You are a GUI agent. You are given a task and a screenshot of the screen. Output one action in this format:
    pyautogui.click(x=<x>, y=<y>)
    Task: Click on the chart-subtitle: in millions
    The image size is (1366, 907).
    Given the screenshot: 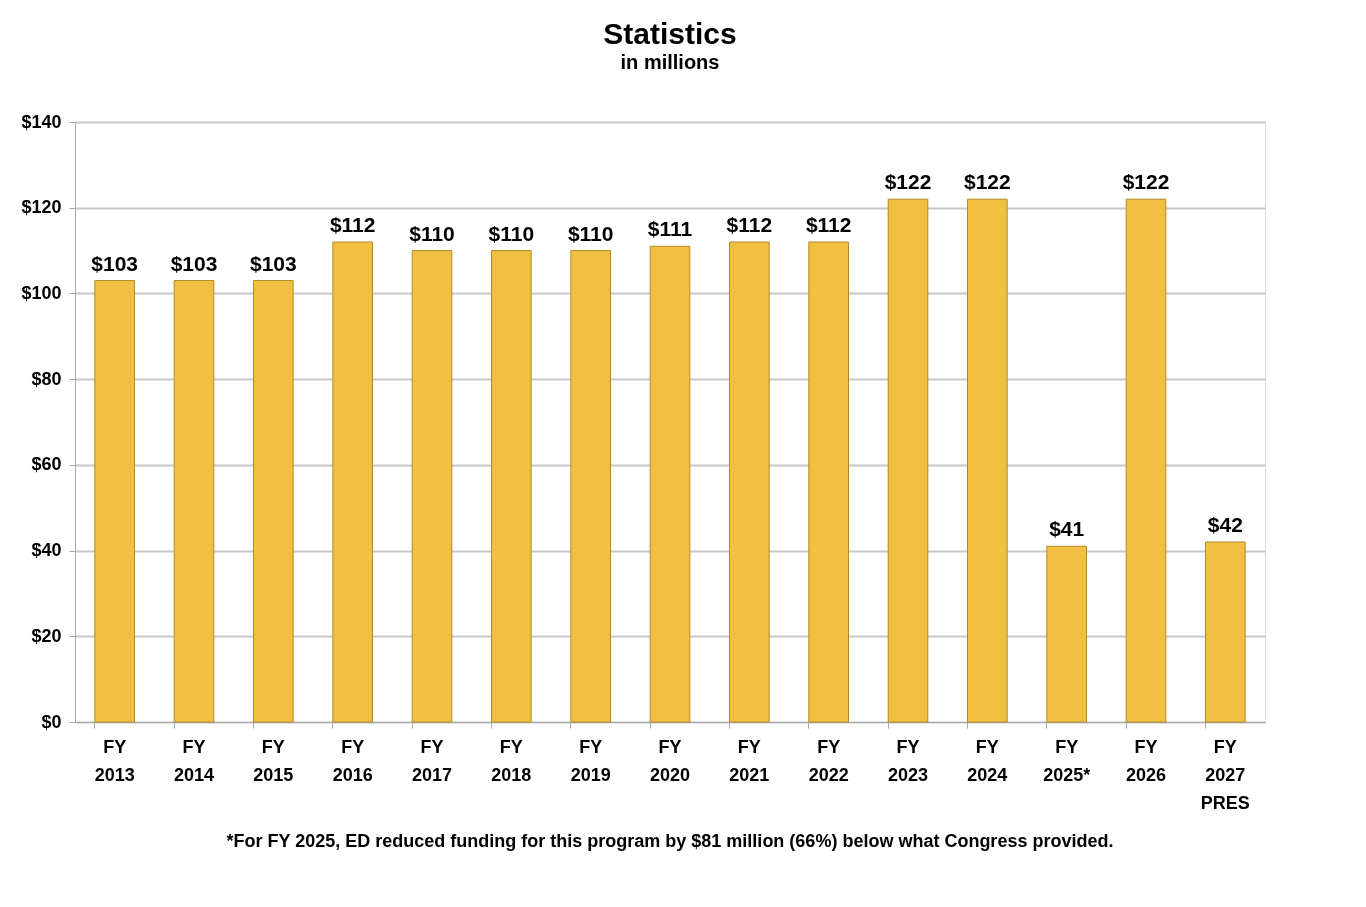 What is the action you would take?
    pyautogui.click(x=670, y=62)
    